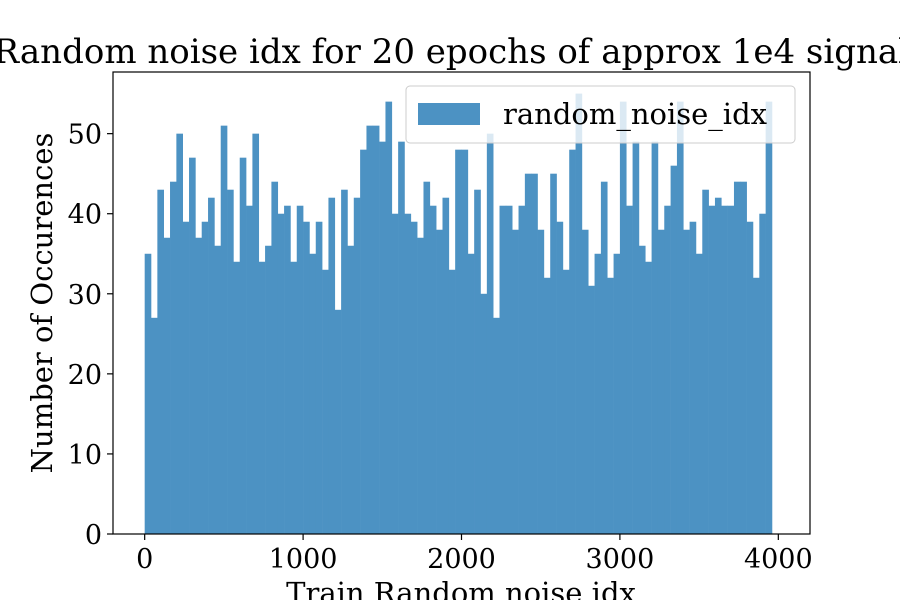 This screenshot has width=900, height=600. Describe the element at coordinates (461, 588) in the screenshot. I see `x-axis-label: Train Random noise idx` at that location.